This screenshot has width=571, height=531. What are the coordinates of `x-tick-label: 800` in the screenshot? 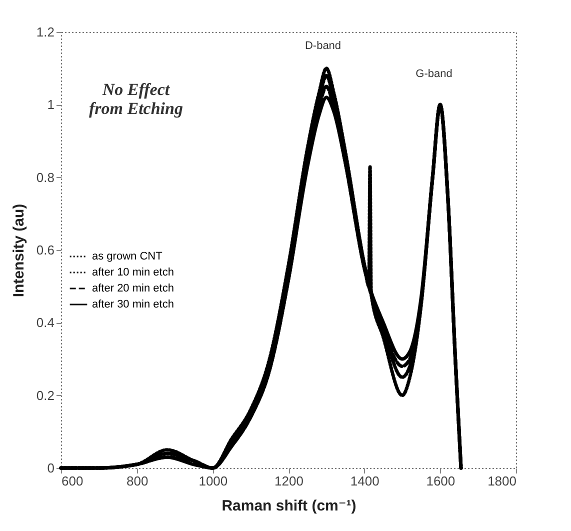 It's located at (137, 481).